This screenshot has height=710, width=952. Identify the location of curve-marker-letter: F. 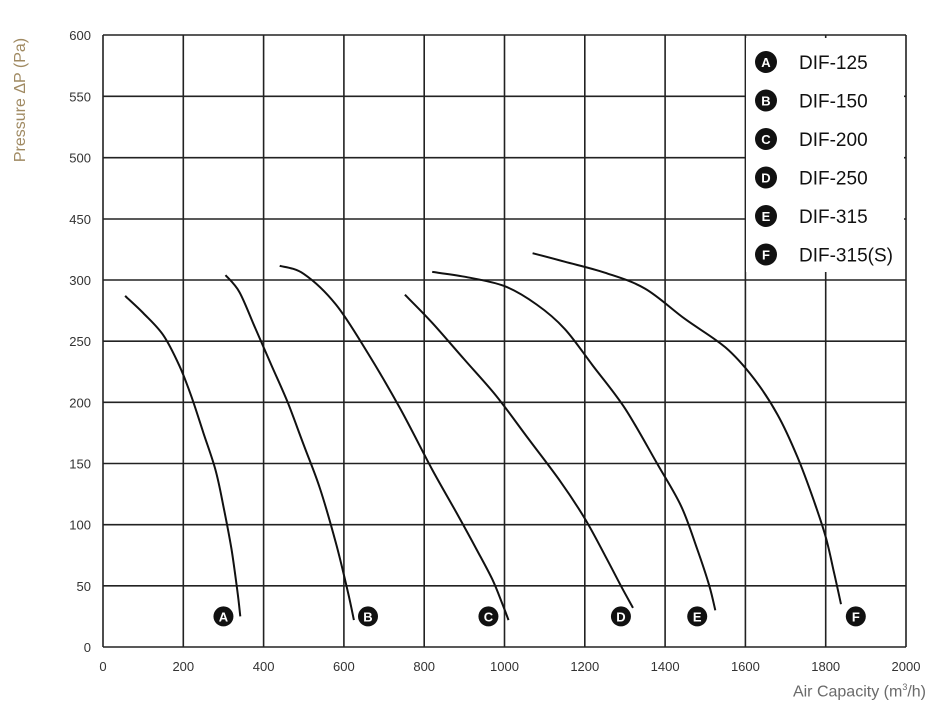
(856, 616).